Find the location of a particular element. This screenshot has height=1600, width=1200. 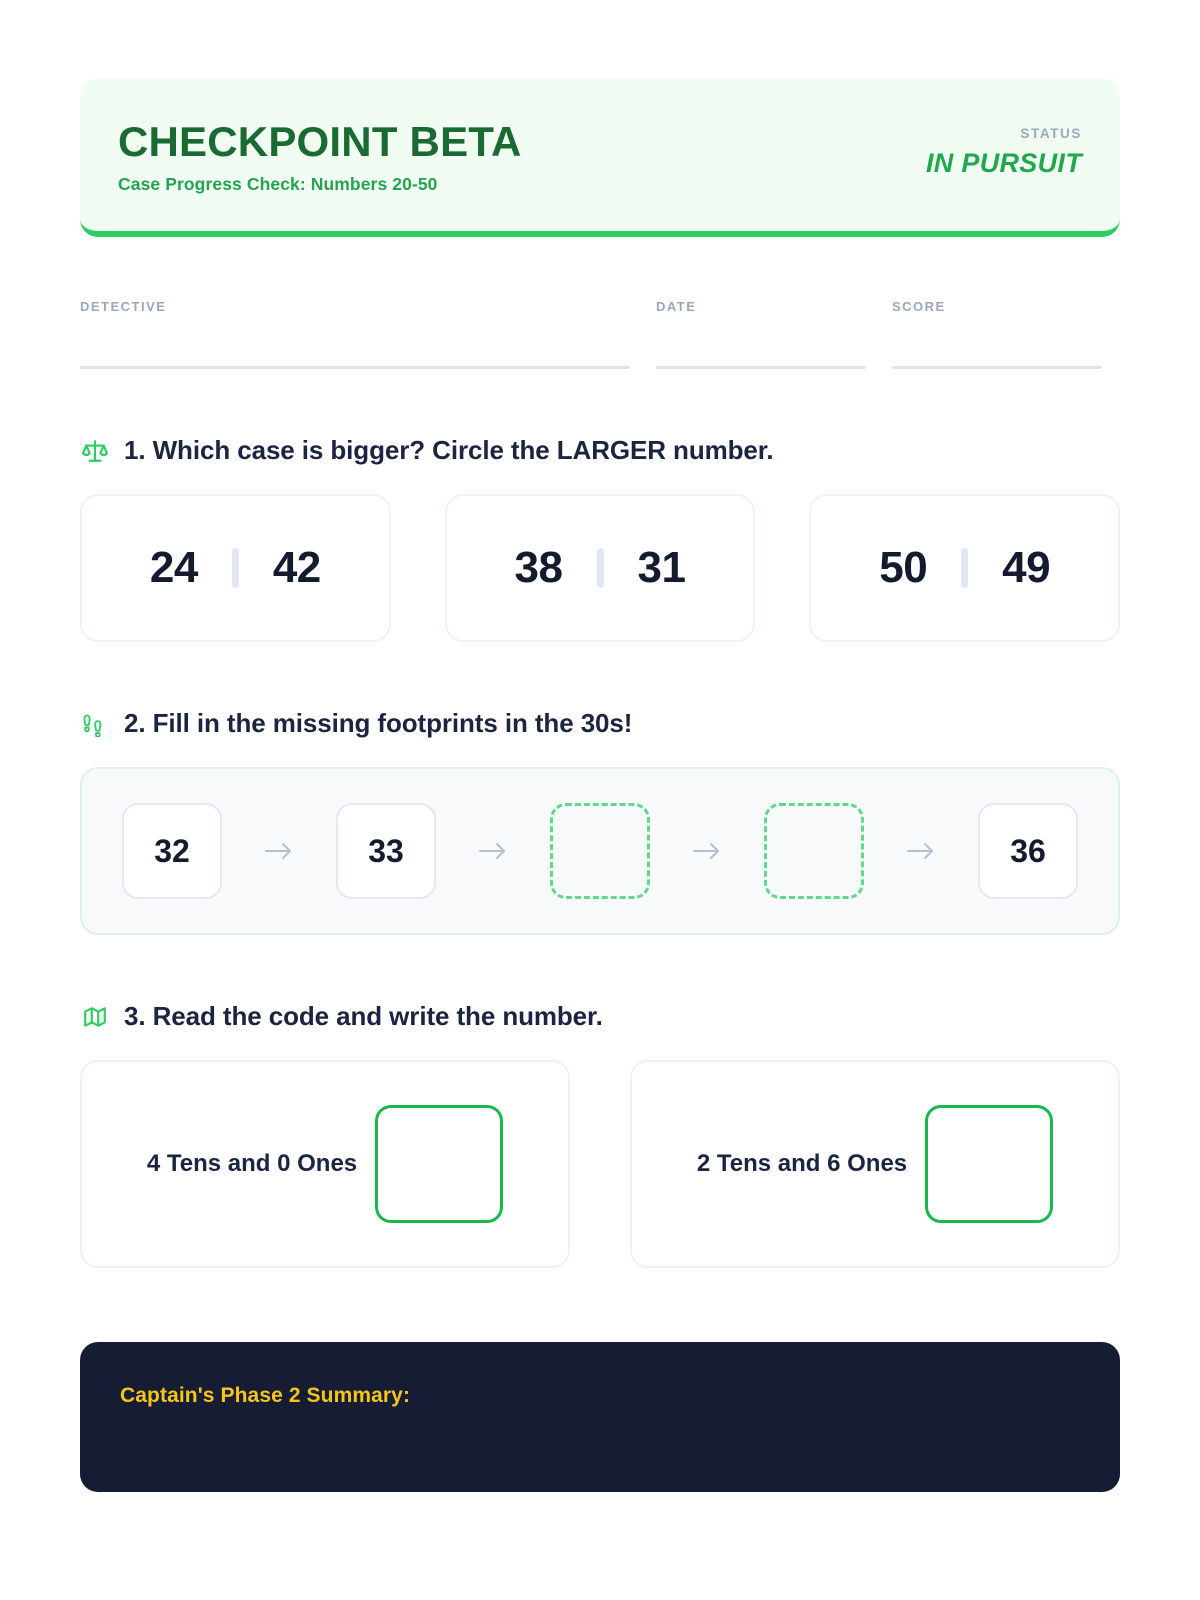

place-value-card: 2 Tens and 6 Ones is located at coordinates (875, 1164).